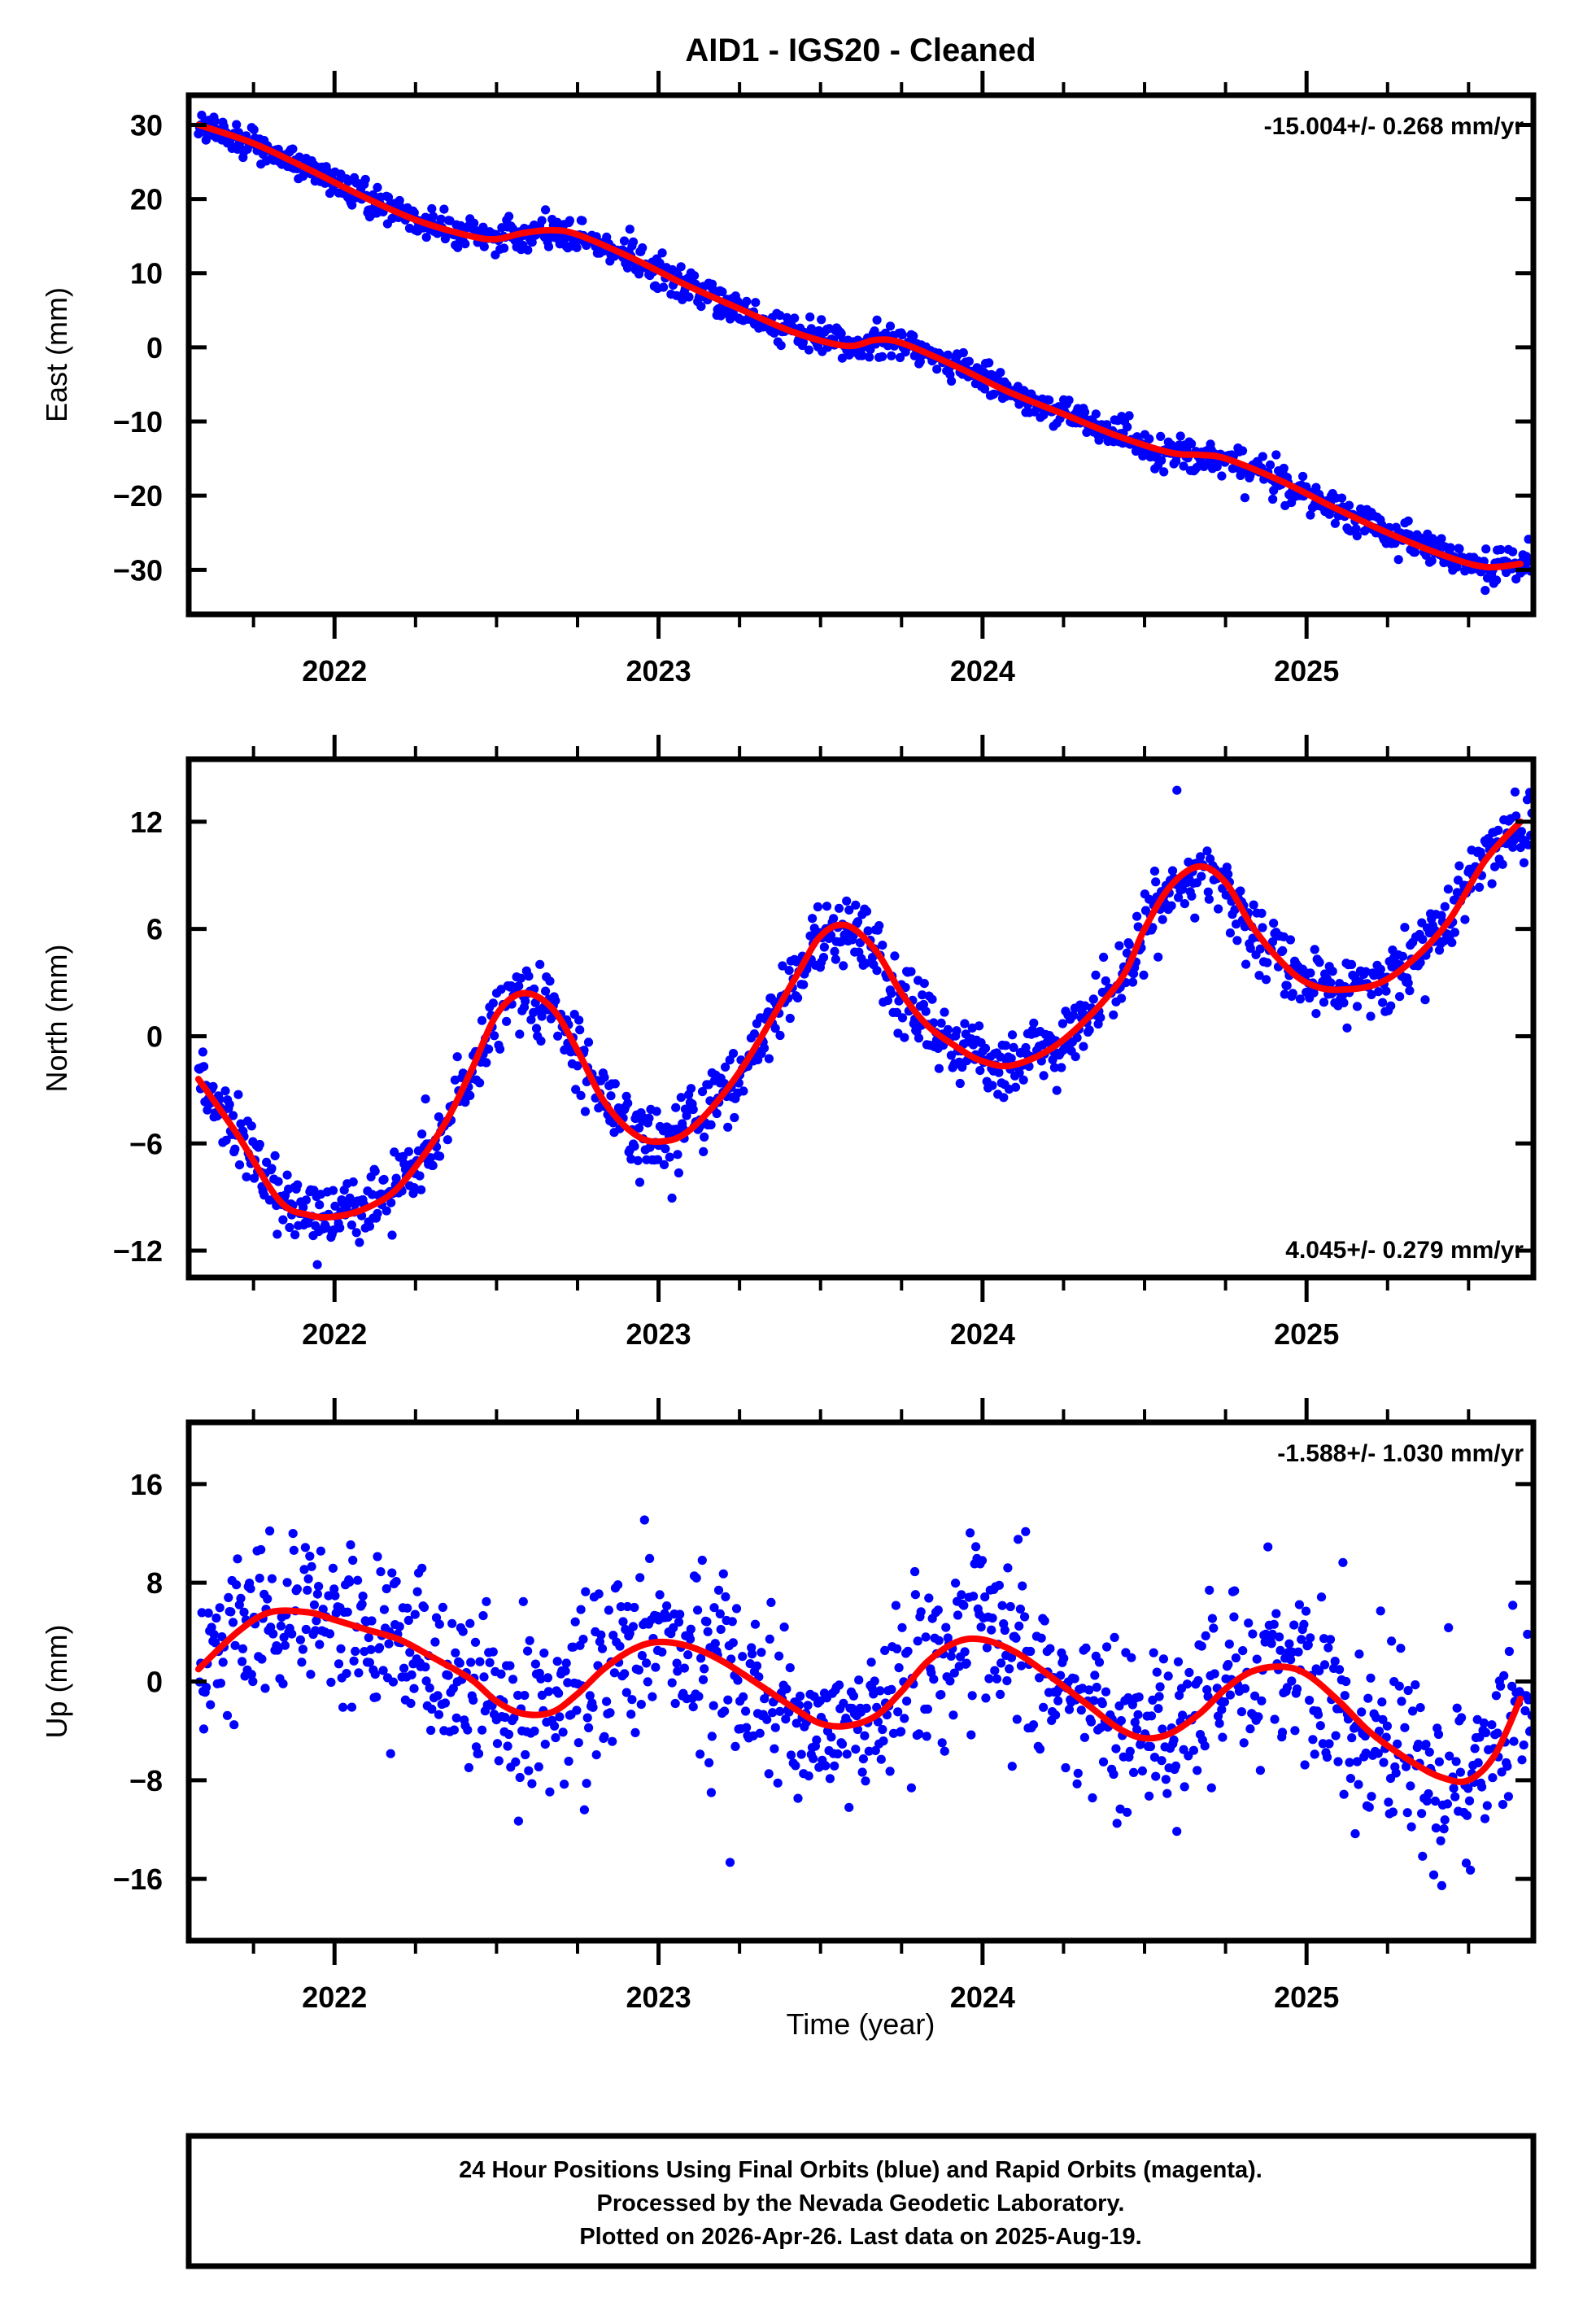 Image resolution: width=1596 pixels, height=2306 pixels. Describe the element at coordinates (138, 1880) in the screenshot. I see `y-tick-label: −16` at that location.